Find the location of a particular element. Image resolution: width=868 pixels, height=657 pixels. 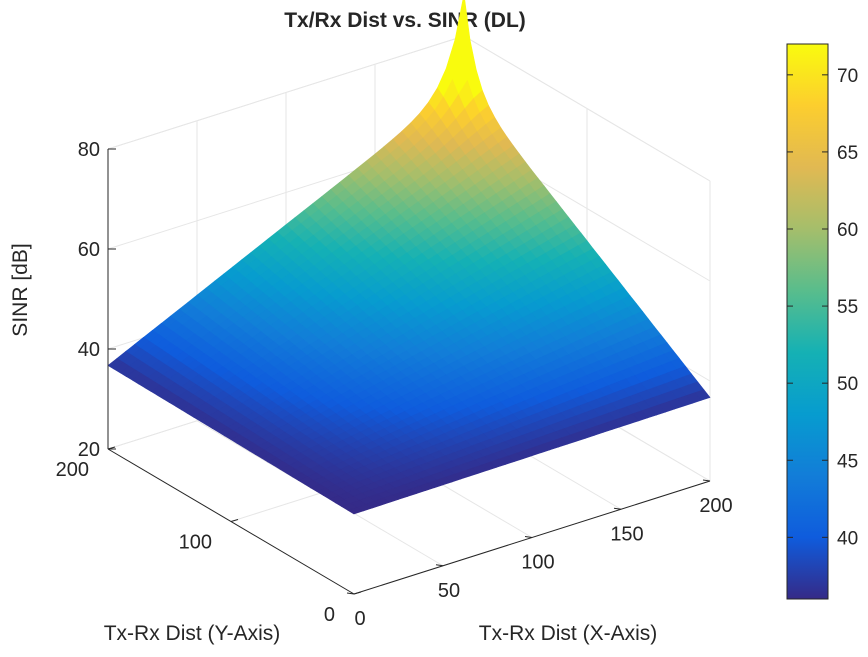

colorbar-tick-label: 65 is located at coordinates (847, 153).